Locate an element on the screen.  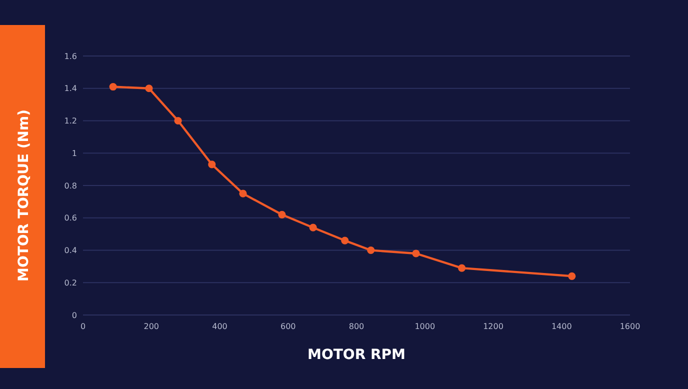
y-tick-label: 1 is located at coordinates (74, 153).